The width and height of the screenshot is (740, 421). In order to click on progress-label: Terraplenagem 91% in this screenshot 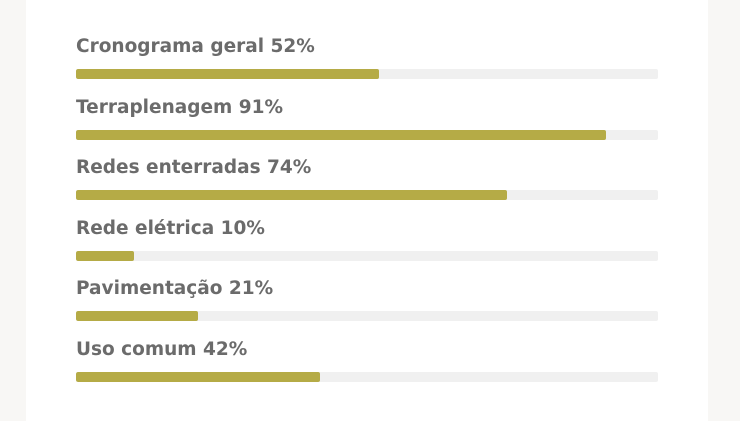, I will do `click(180, 107)`.